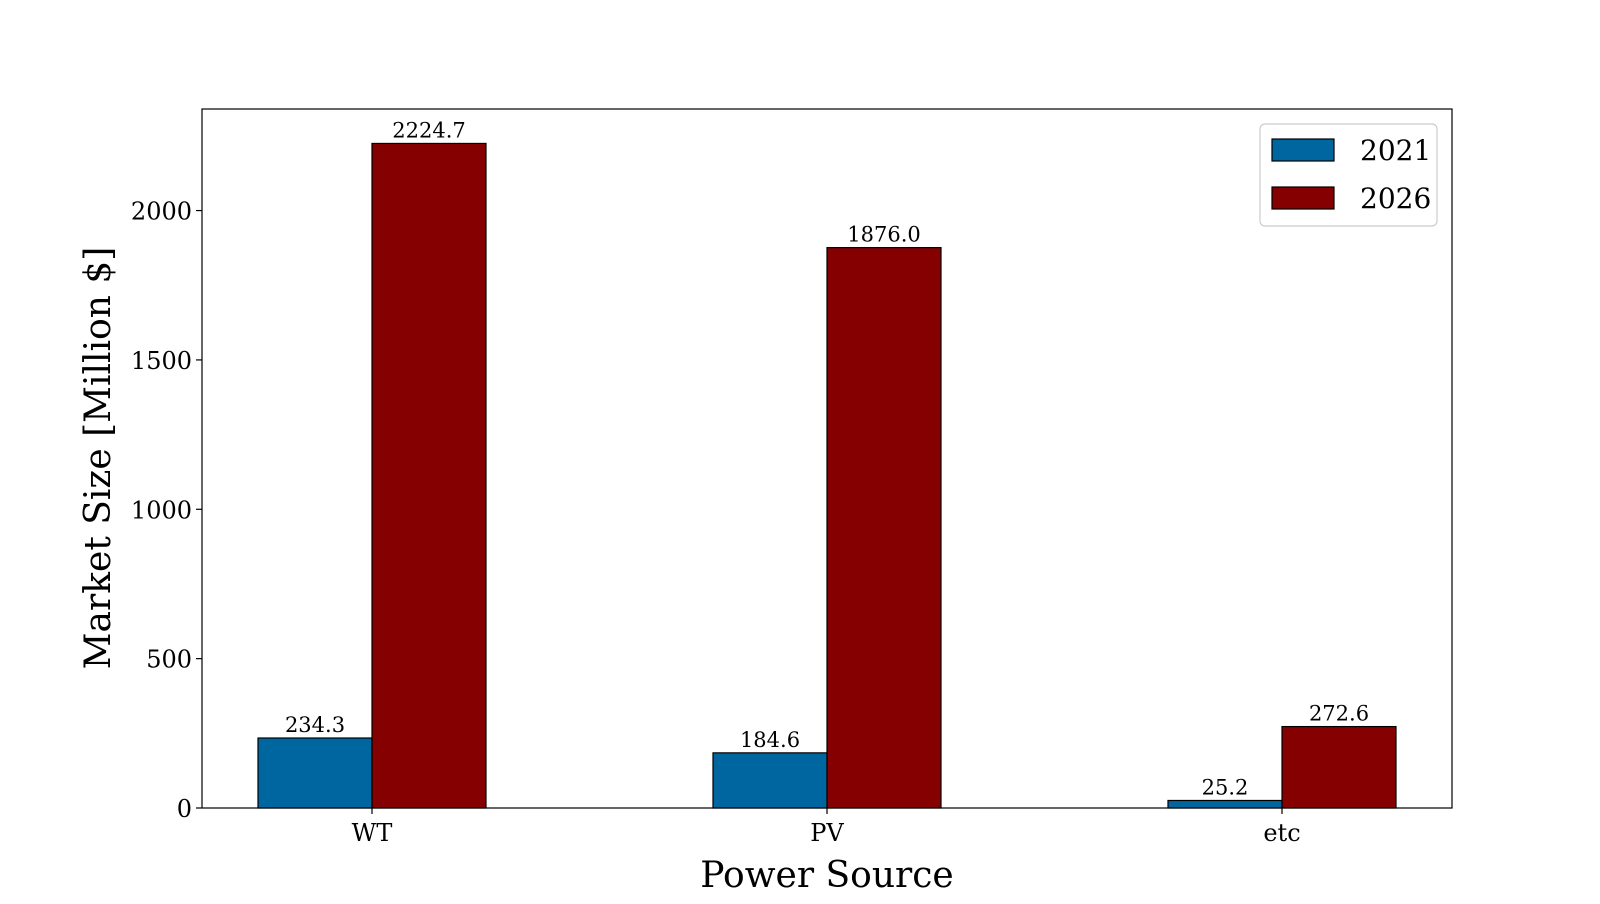  I want to click on data-label-2021-PV: 184.6, so click(770, 740).